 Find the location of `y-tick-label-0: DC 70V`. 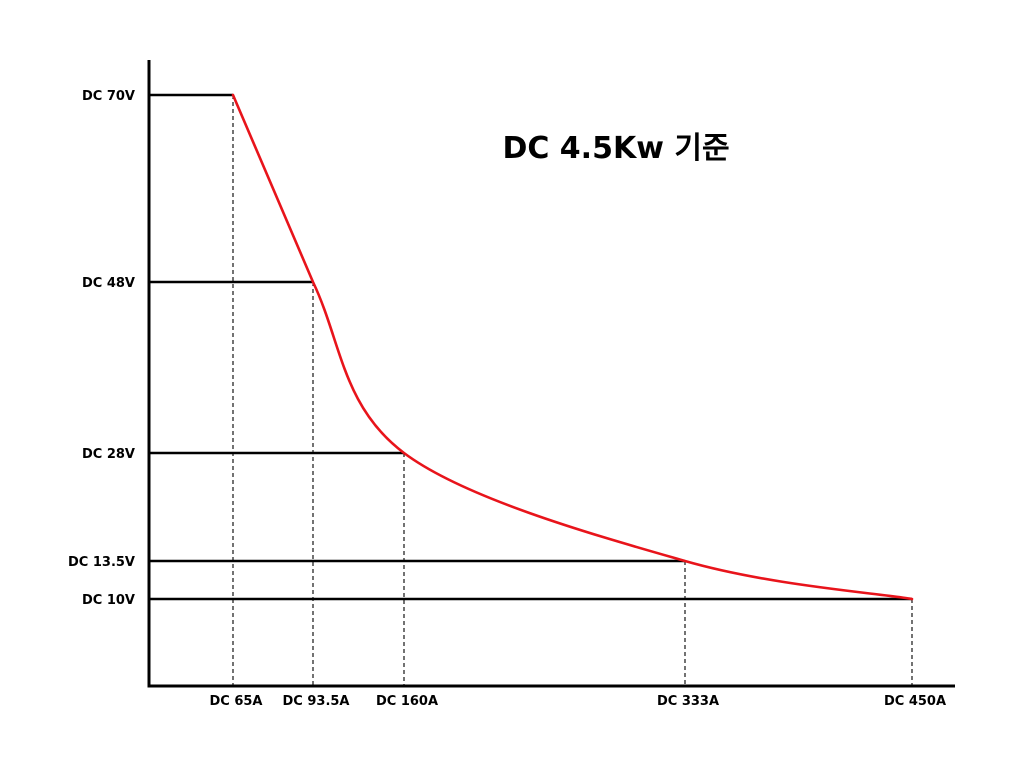

y-tick-label-0: DC 70V is located at coordinates (108, 96).